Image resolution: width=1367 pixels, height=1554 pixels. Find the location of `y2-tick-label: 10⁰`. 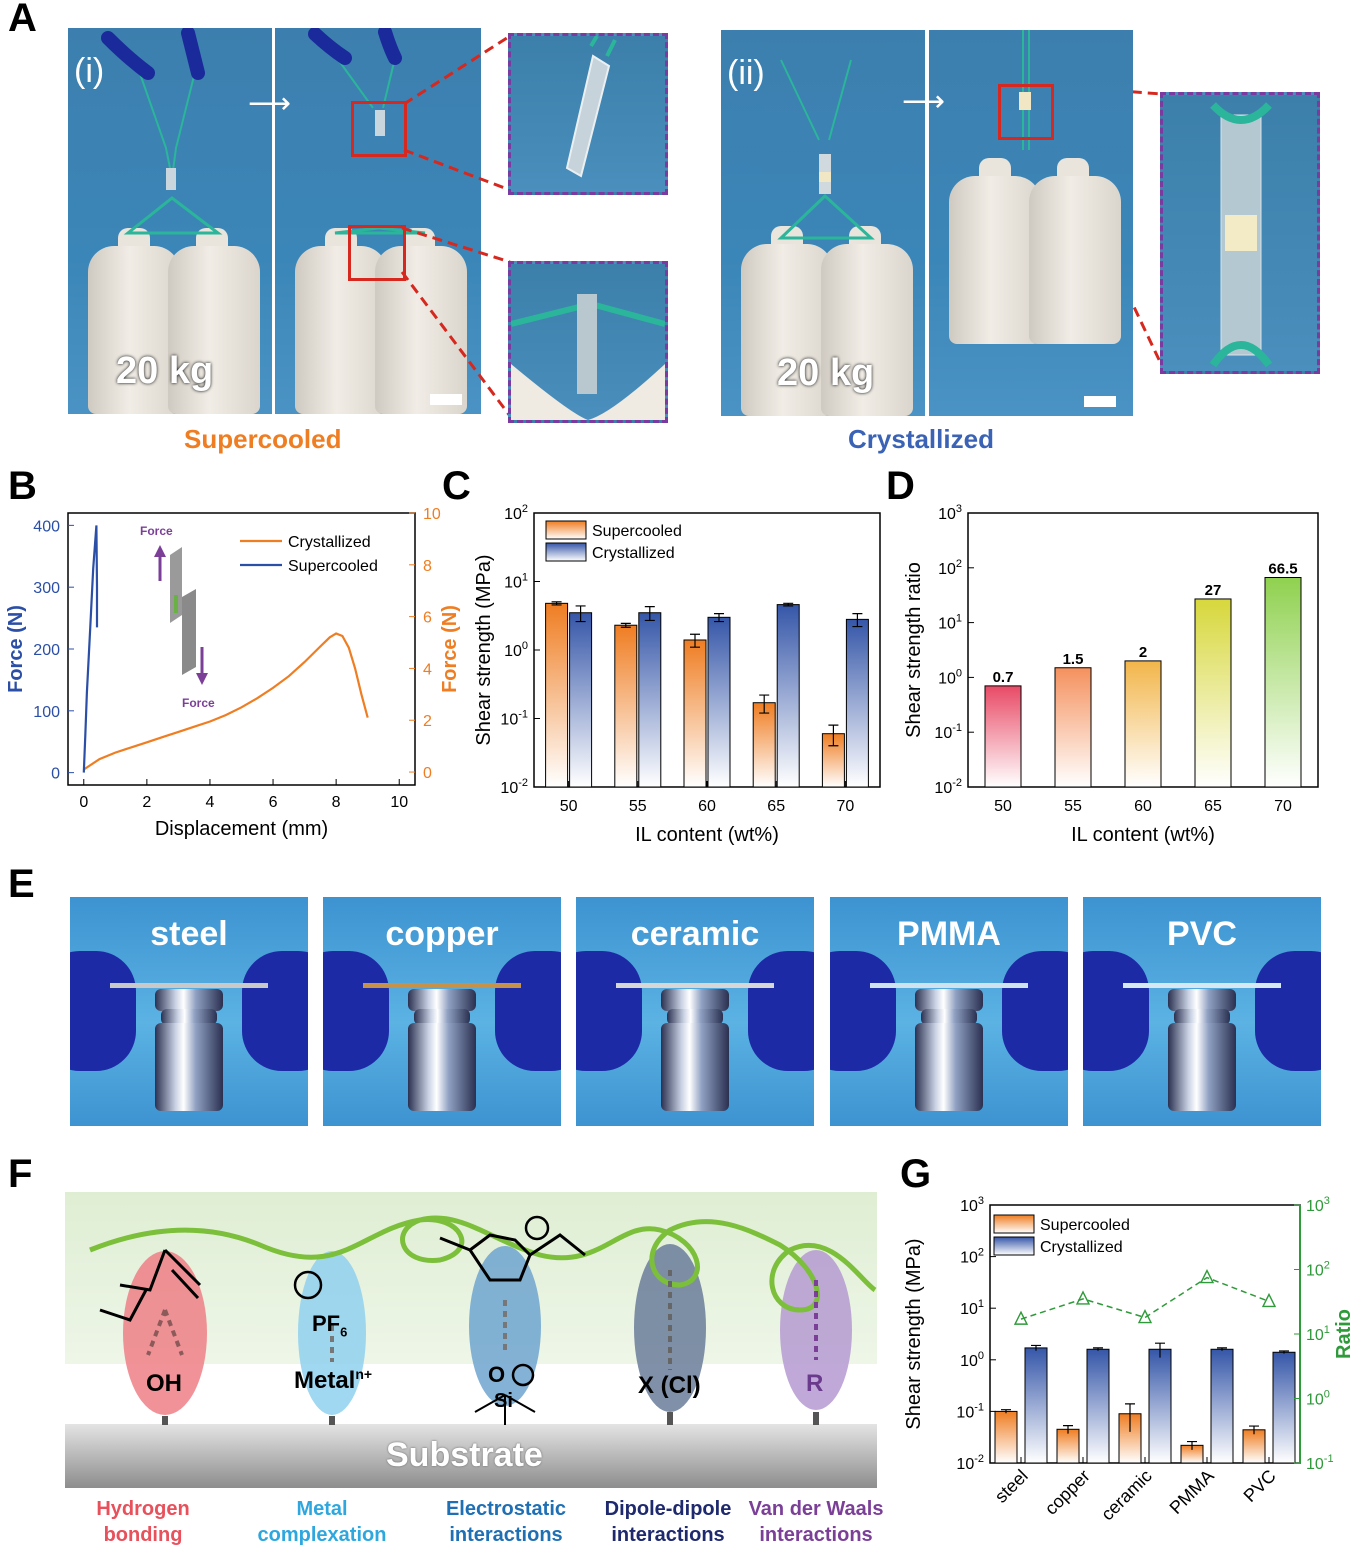

y2-tick-label: 10⁰ is located at coordinates (1318, 1399).